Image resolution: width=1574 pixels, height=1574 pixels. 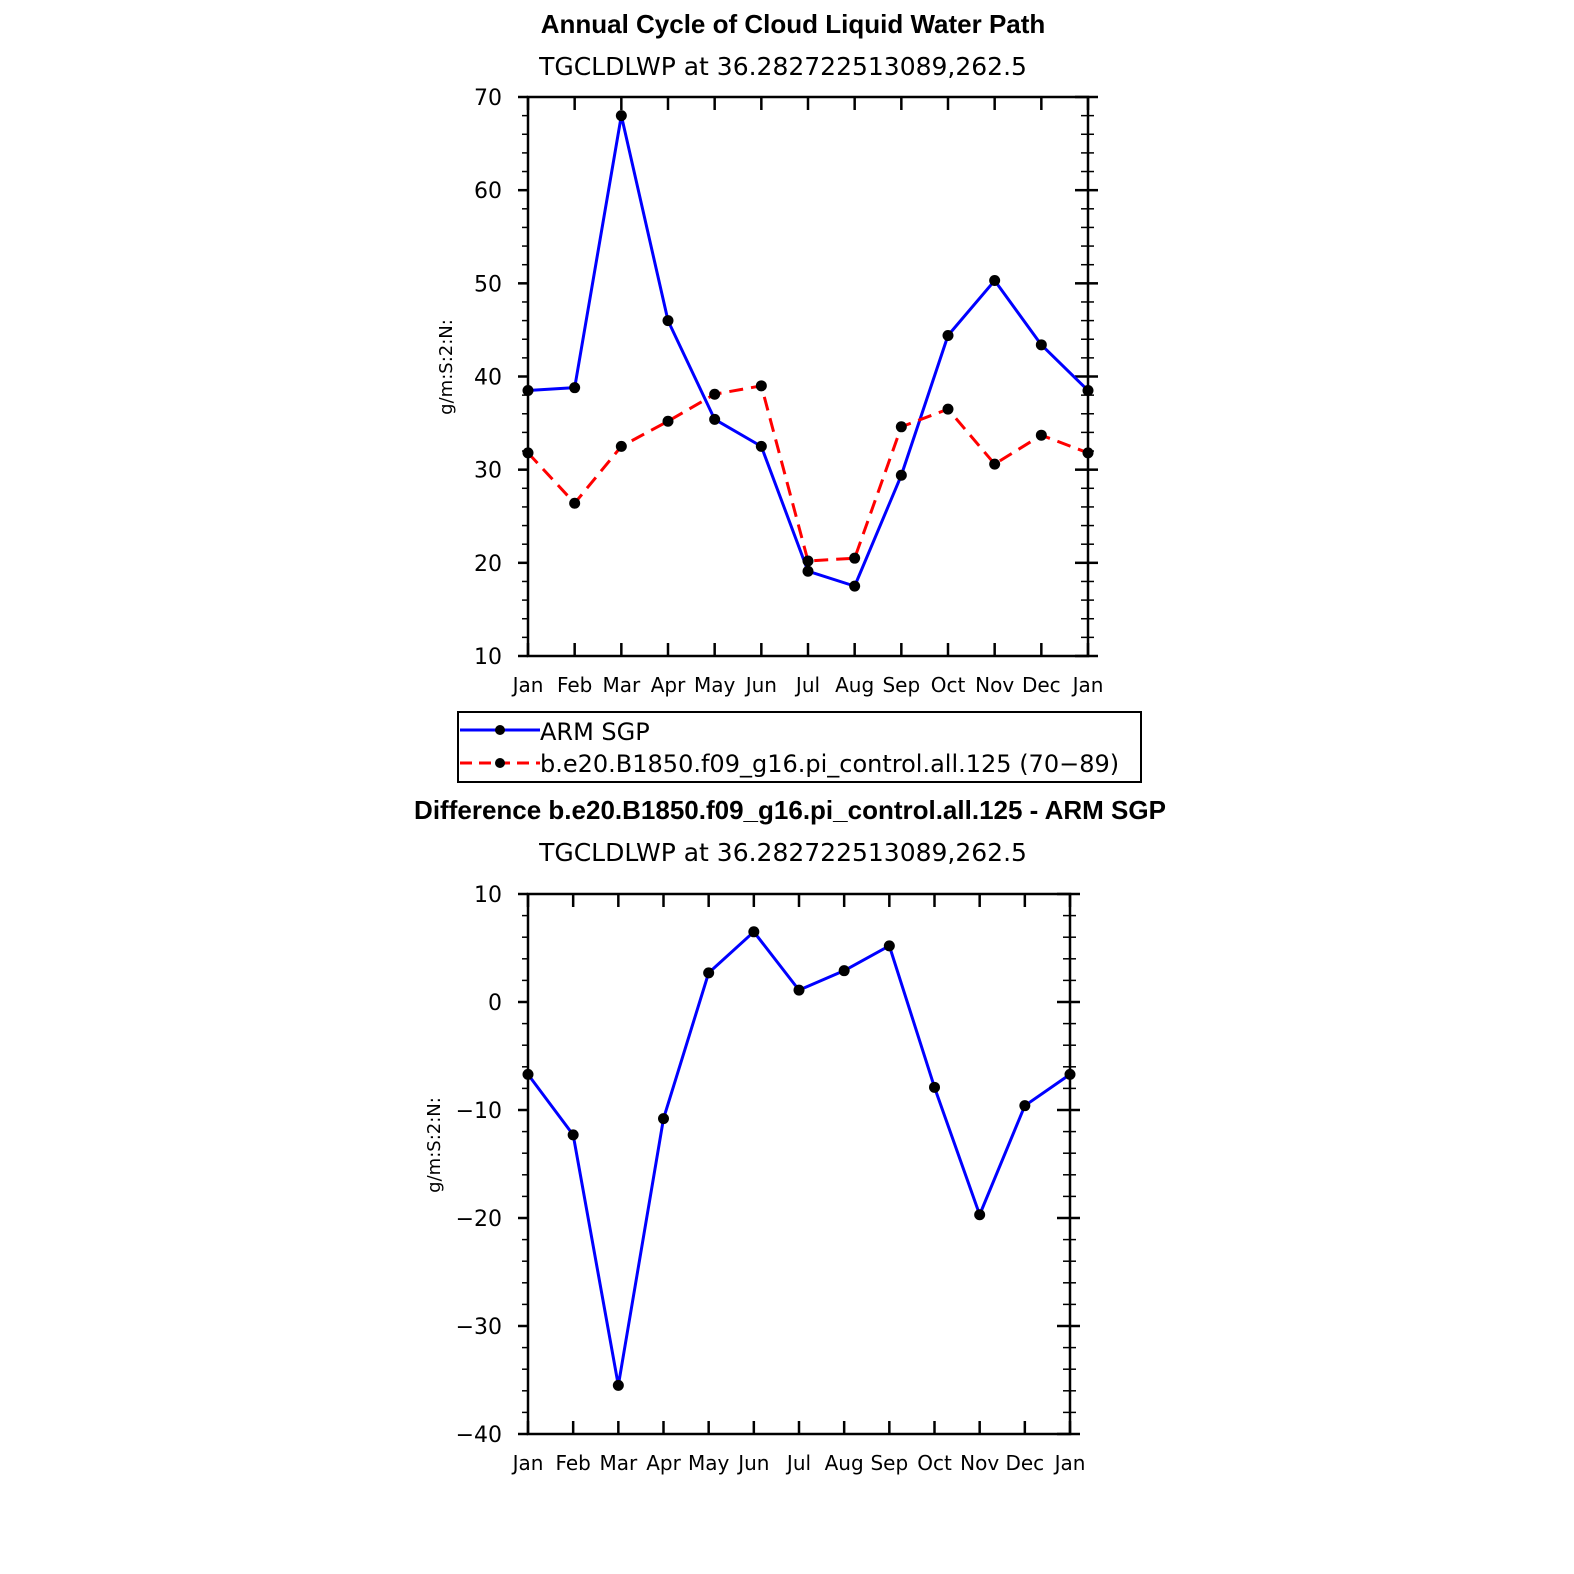 I want to click on y-tick-label: −30, so click(x=479, y=1327).